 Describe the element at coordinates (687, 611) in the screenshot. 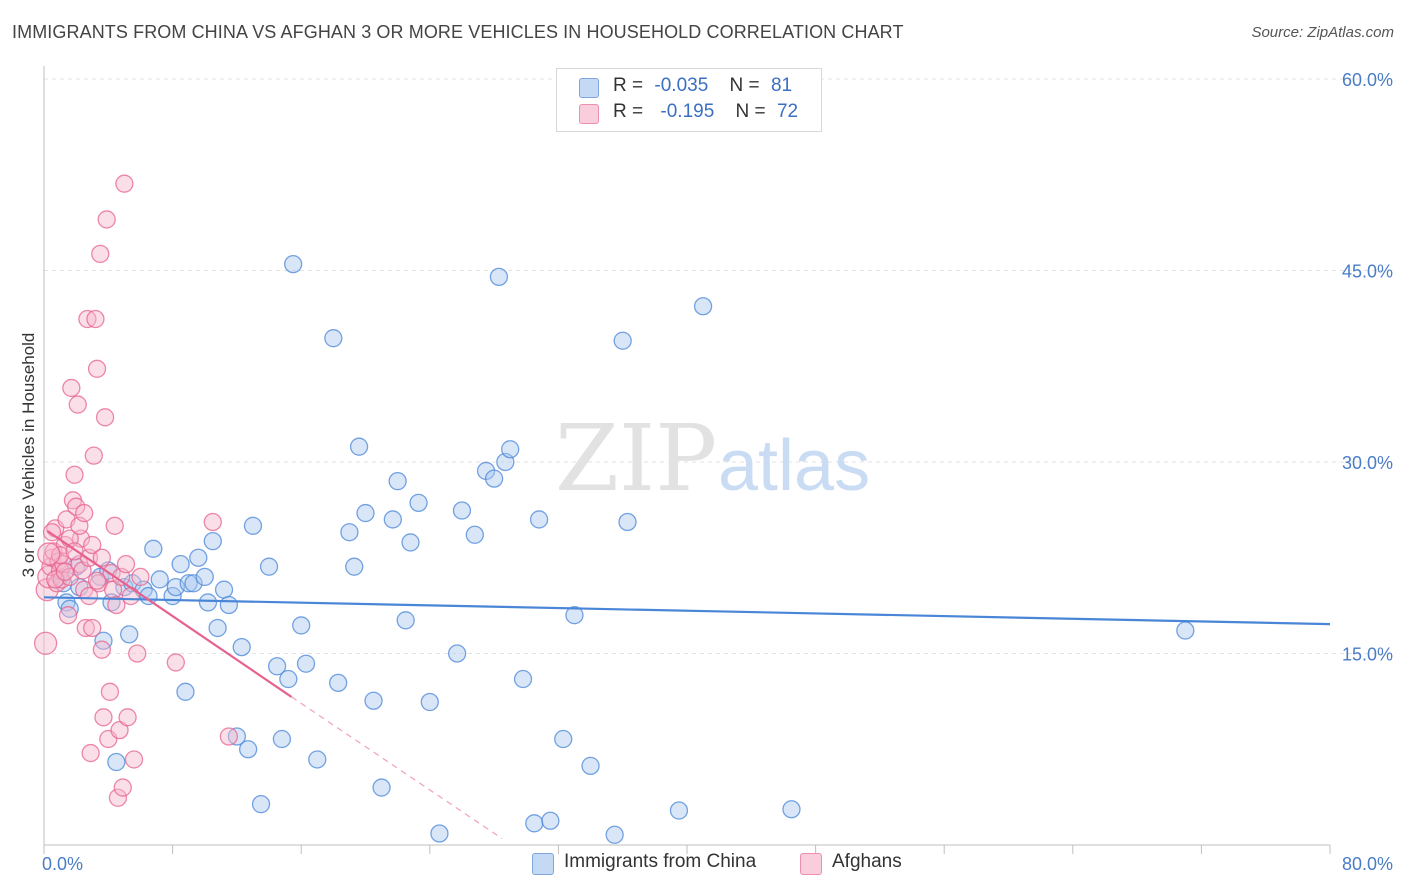

I see `china-trend-line` at that location.